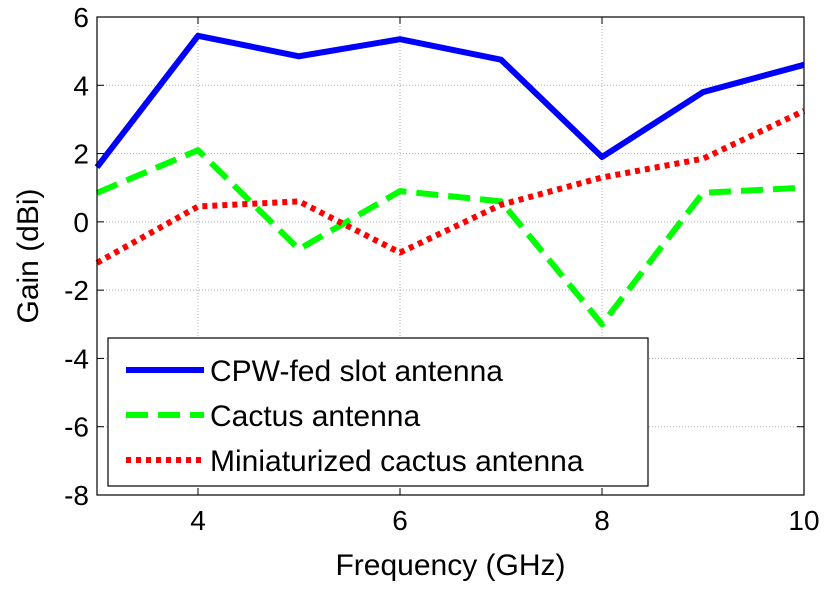  Describe the element at coordinates (28, 255) in the screenshot. I see `y-axis-label: Gain (dBi)` at that location.